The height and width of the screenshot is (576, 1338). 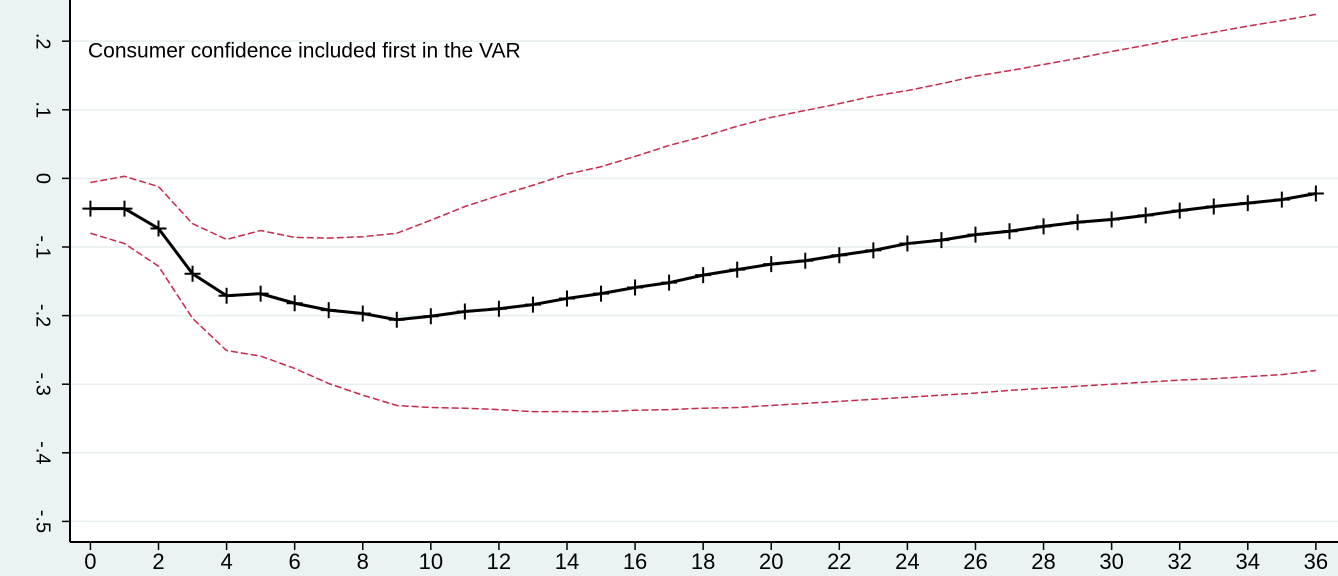 What do you see at coordinates (43, 384) in the screenshot?
I see `y-tick-label: -.3` at bounding box center [43, 384].